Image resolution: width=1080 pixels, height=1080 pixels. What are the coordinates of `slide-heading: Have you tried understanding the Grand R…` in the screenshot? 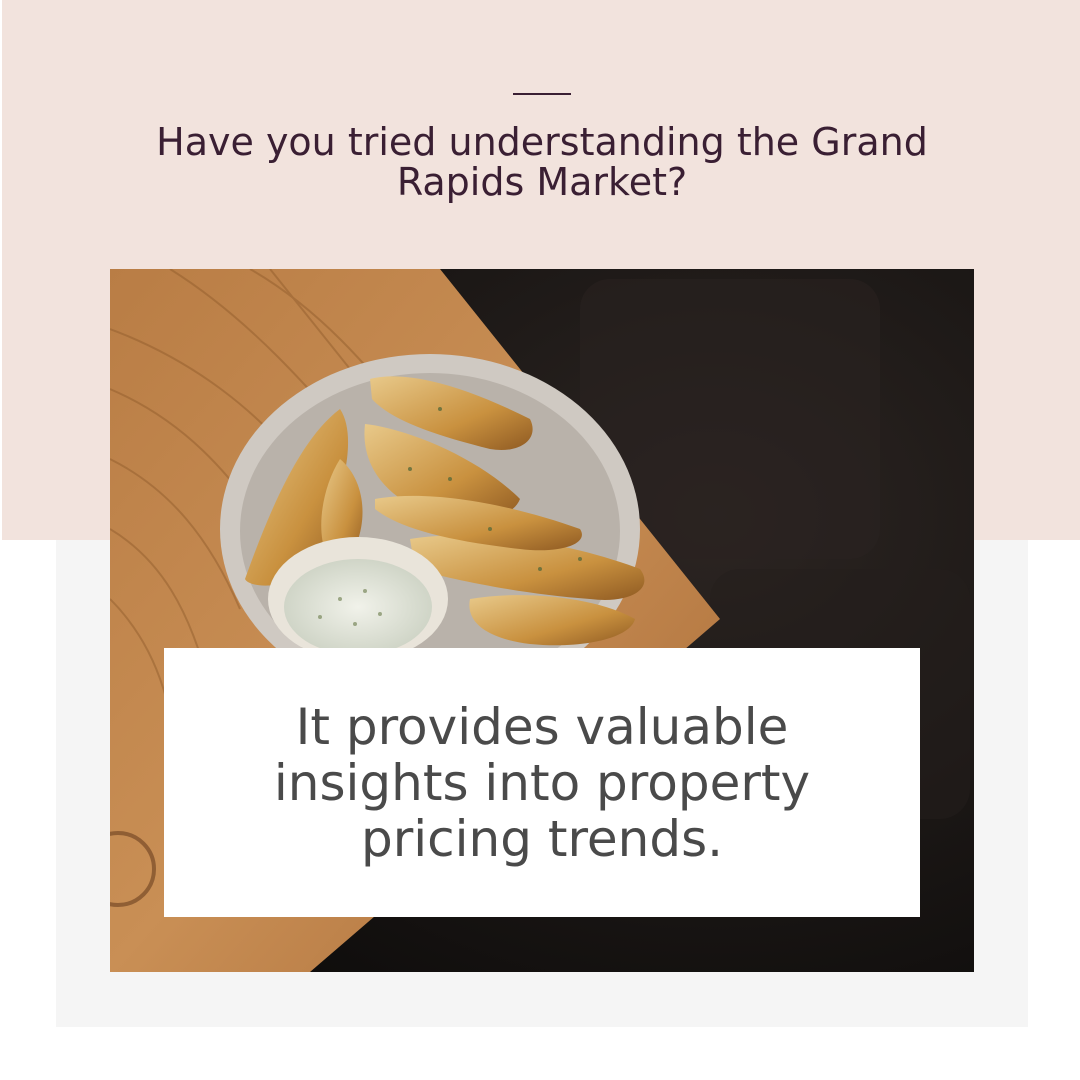 It's located at (542, 162).